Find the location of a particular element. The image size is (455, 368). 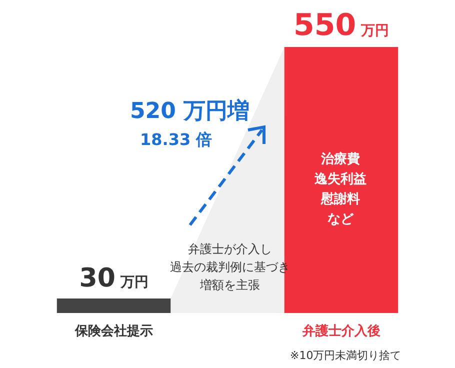

x-tick-label: 弁護士介入後 is located at coordinates (340, 330).